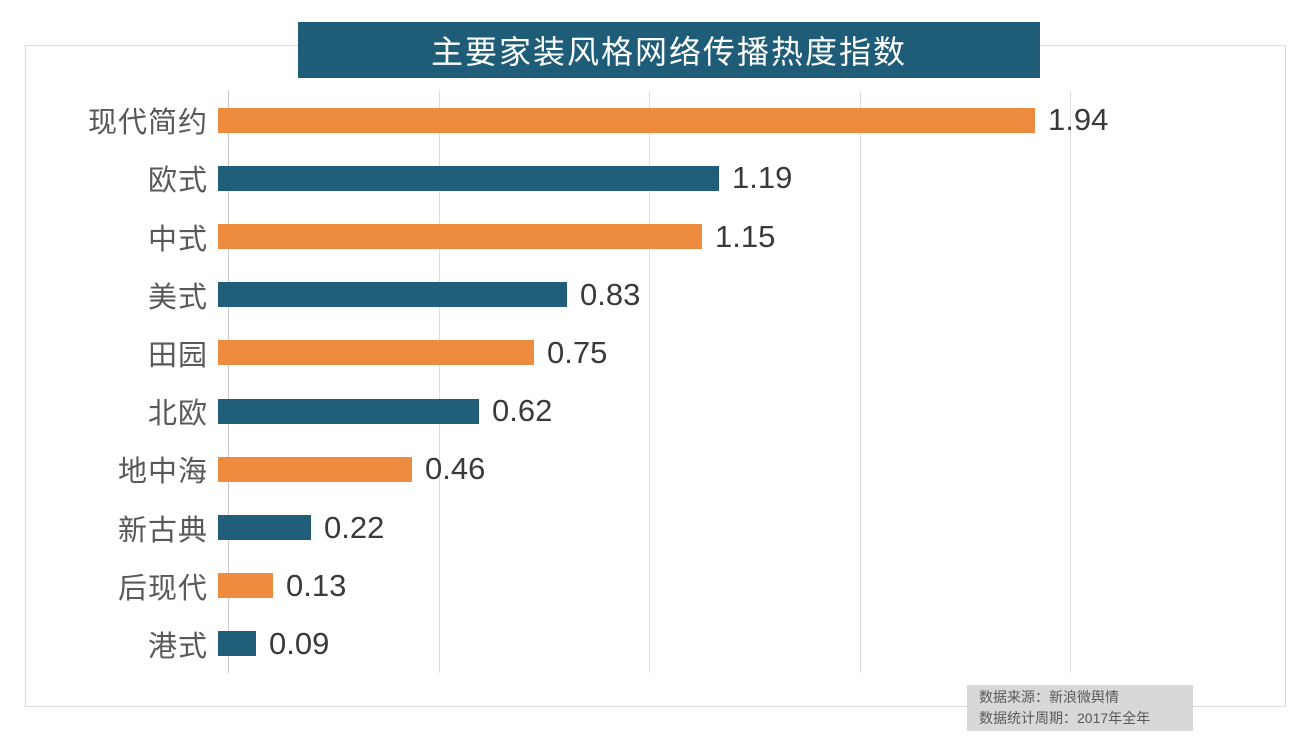 The width and height of the screenshot is (1308, 743). Describe the element at coordinates (177, 414) in the screenshot. I see `category-label: 北欧` at that location.